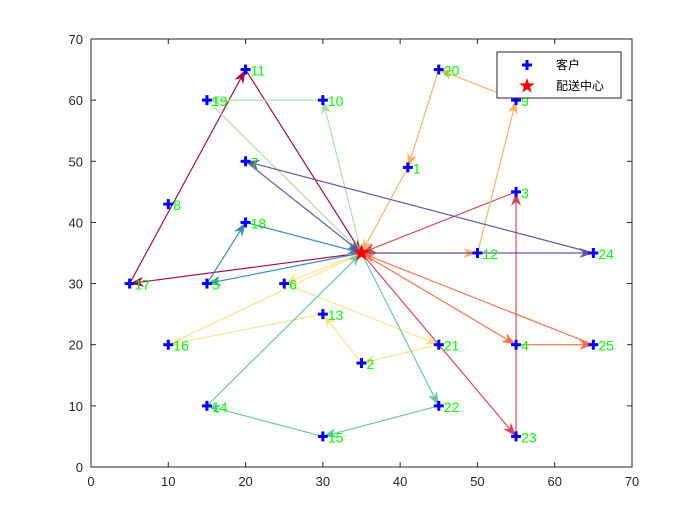  Describe the element at coordinates (525, 101) in the screenshot. I see `customer-label-9: 9` at that location.